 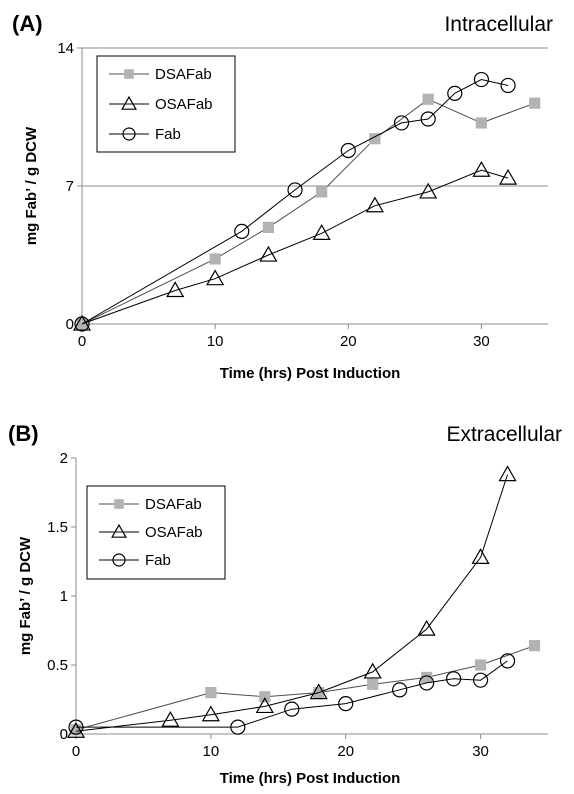 What do you see at coordinates (498, 24) in the screenshot?
I see `chart-title: Intracellular` at bounding box center [498, 24].